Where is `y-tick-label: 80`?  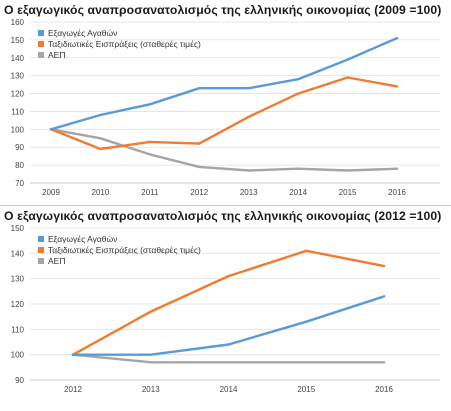 y-tick-label: 80 is located at coordinates (19, 165).